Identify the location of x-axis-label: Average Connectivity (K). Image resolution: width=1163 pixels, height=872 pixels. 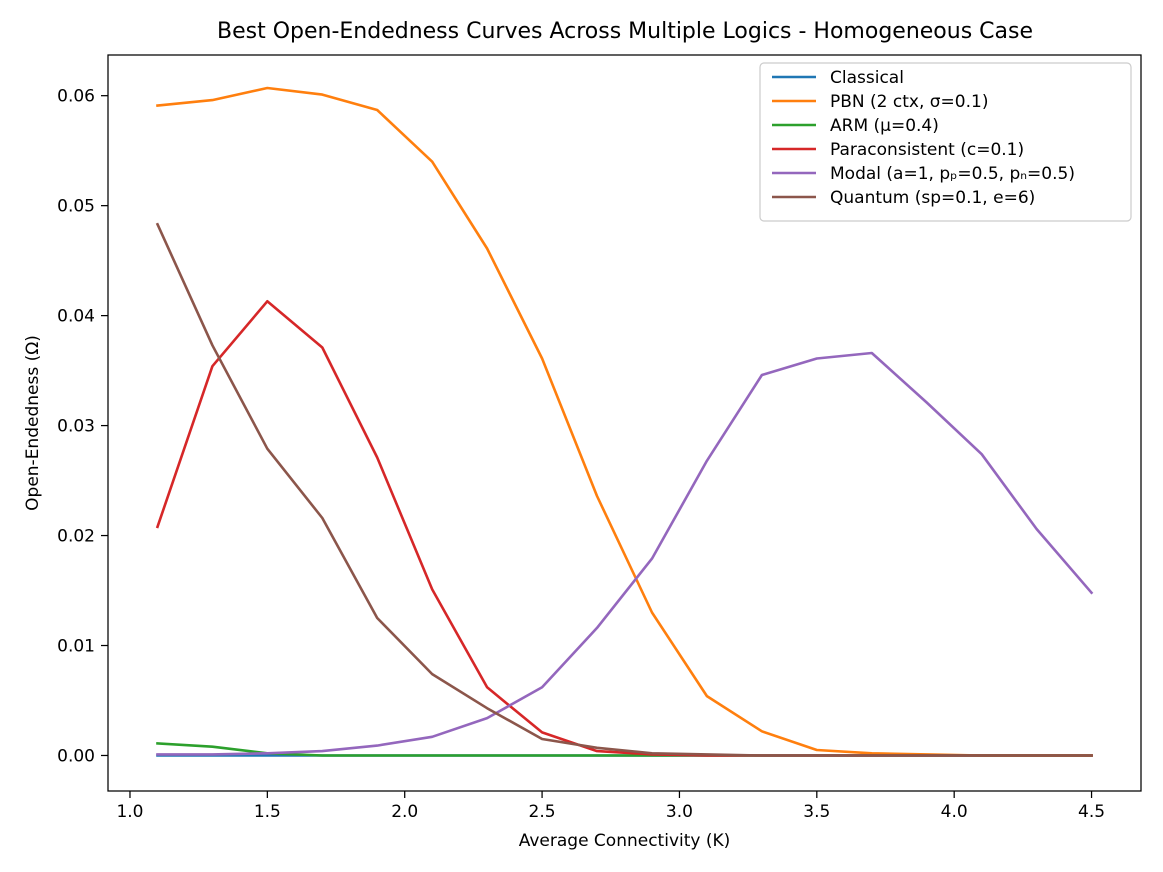
(625, 841).